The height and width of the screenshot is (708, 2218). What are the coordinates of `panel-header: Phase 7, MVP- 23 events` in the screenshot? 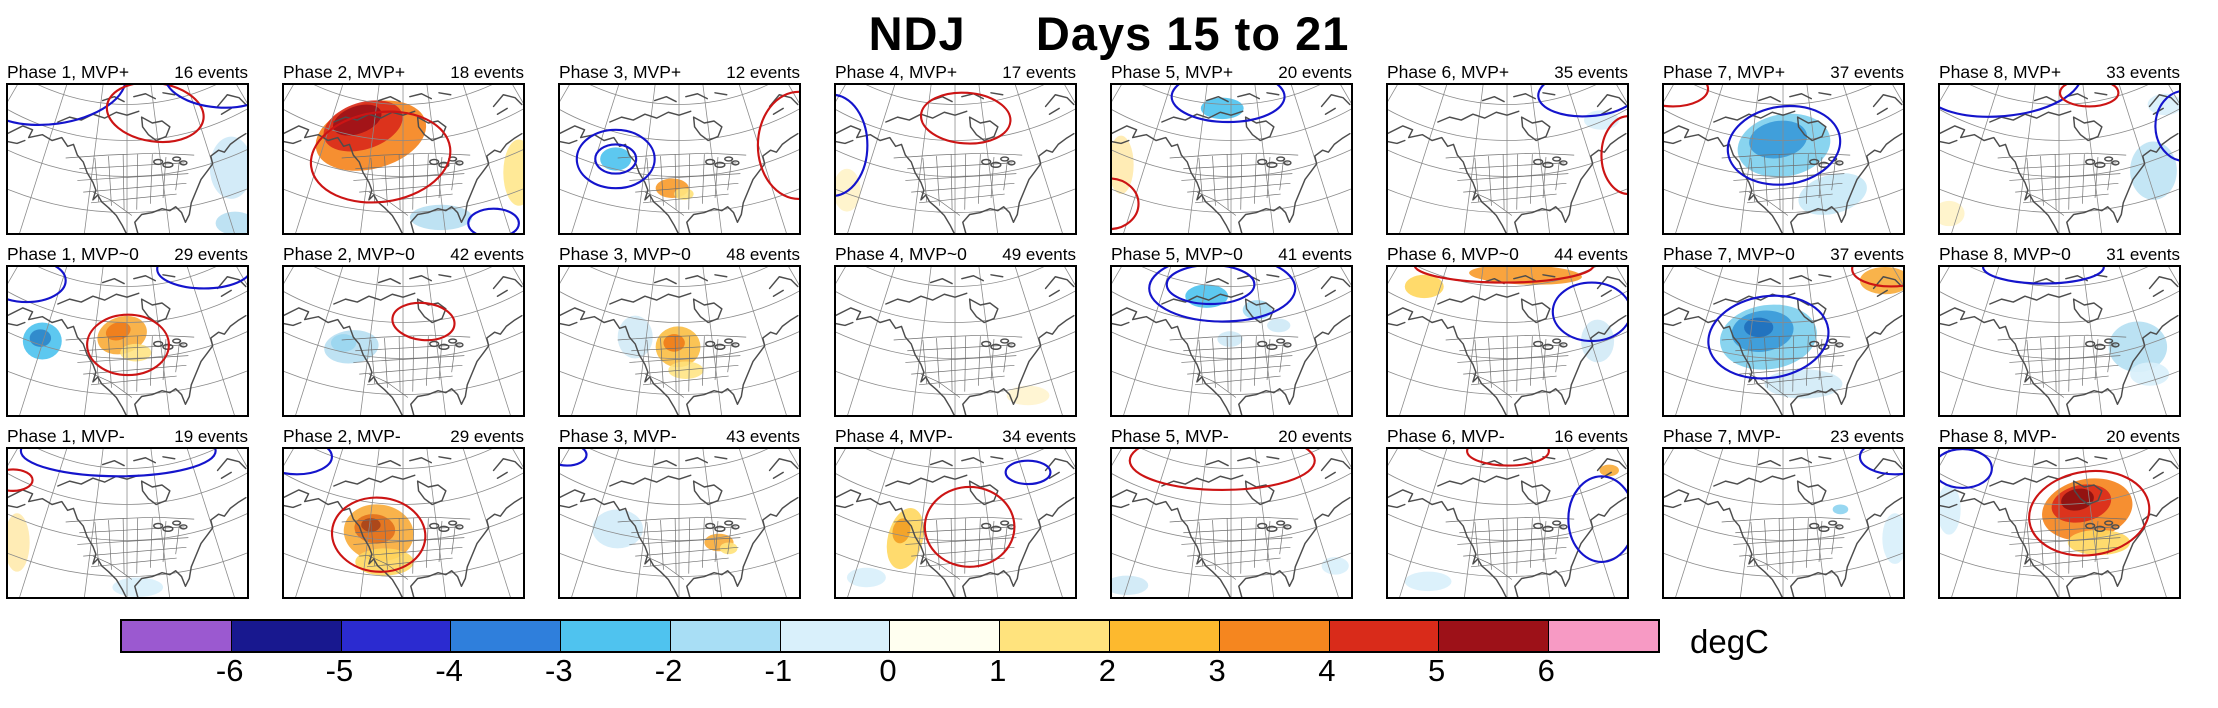 It's located at (1783, 436).